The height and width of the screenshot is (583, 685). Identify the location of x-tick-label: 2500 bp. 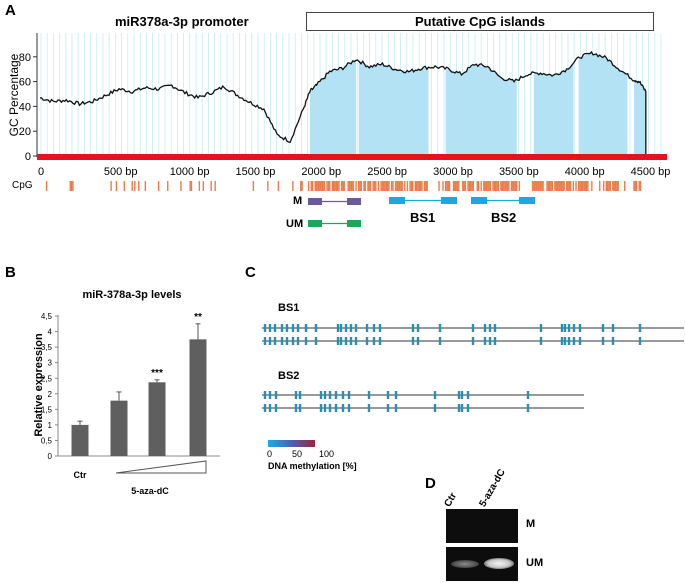
(387, 172).